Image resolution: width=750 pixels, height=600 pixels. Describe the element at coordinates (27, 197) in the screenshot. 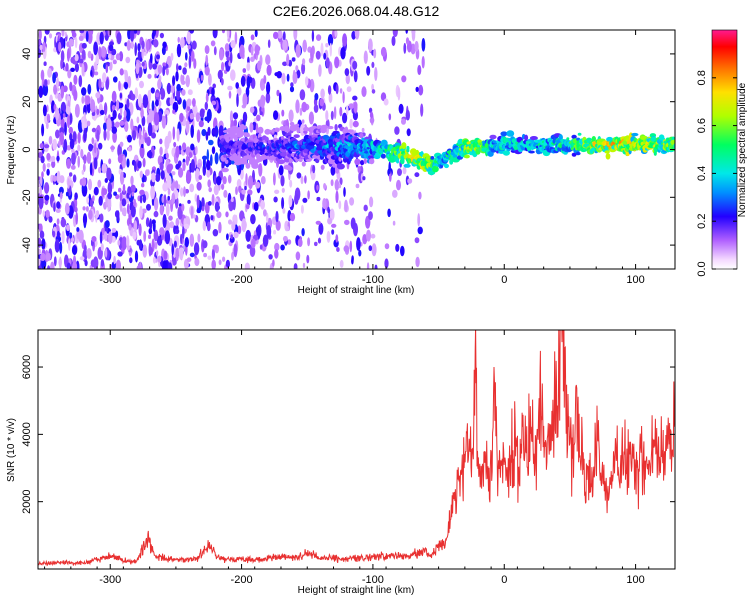

I see `spectrogram-y-tick-label: -20` at that location.